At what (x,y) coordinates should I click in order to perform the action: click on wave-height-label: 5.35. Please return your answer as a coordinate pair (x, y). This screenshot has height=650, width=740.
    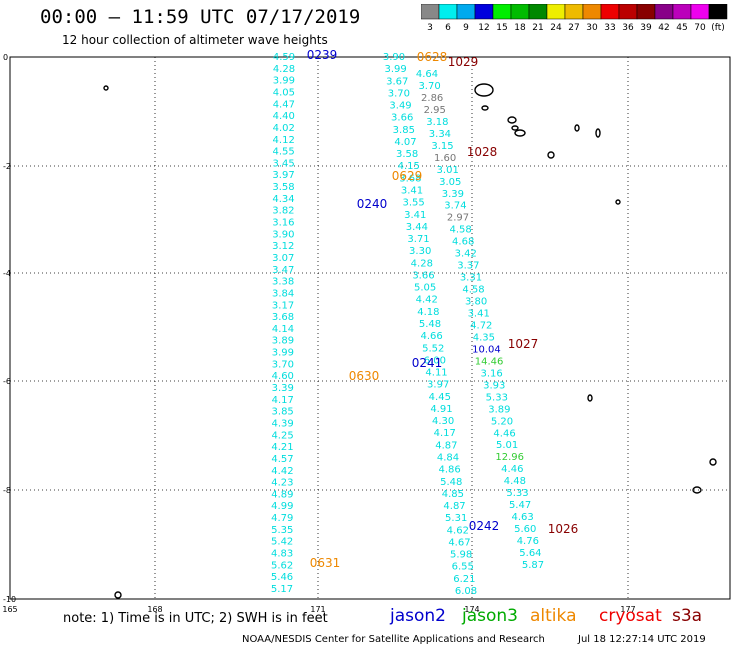
    Looking at the image, I should click on (282, 530).